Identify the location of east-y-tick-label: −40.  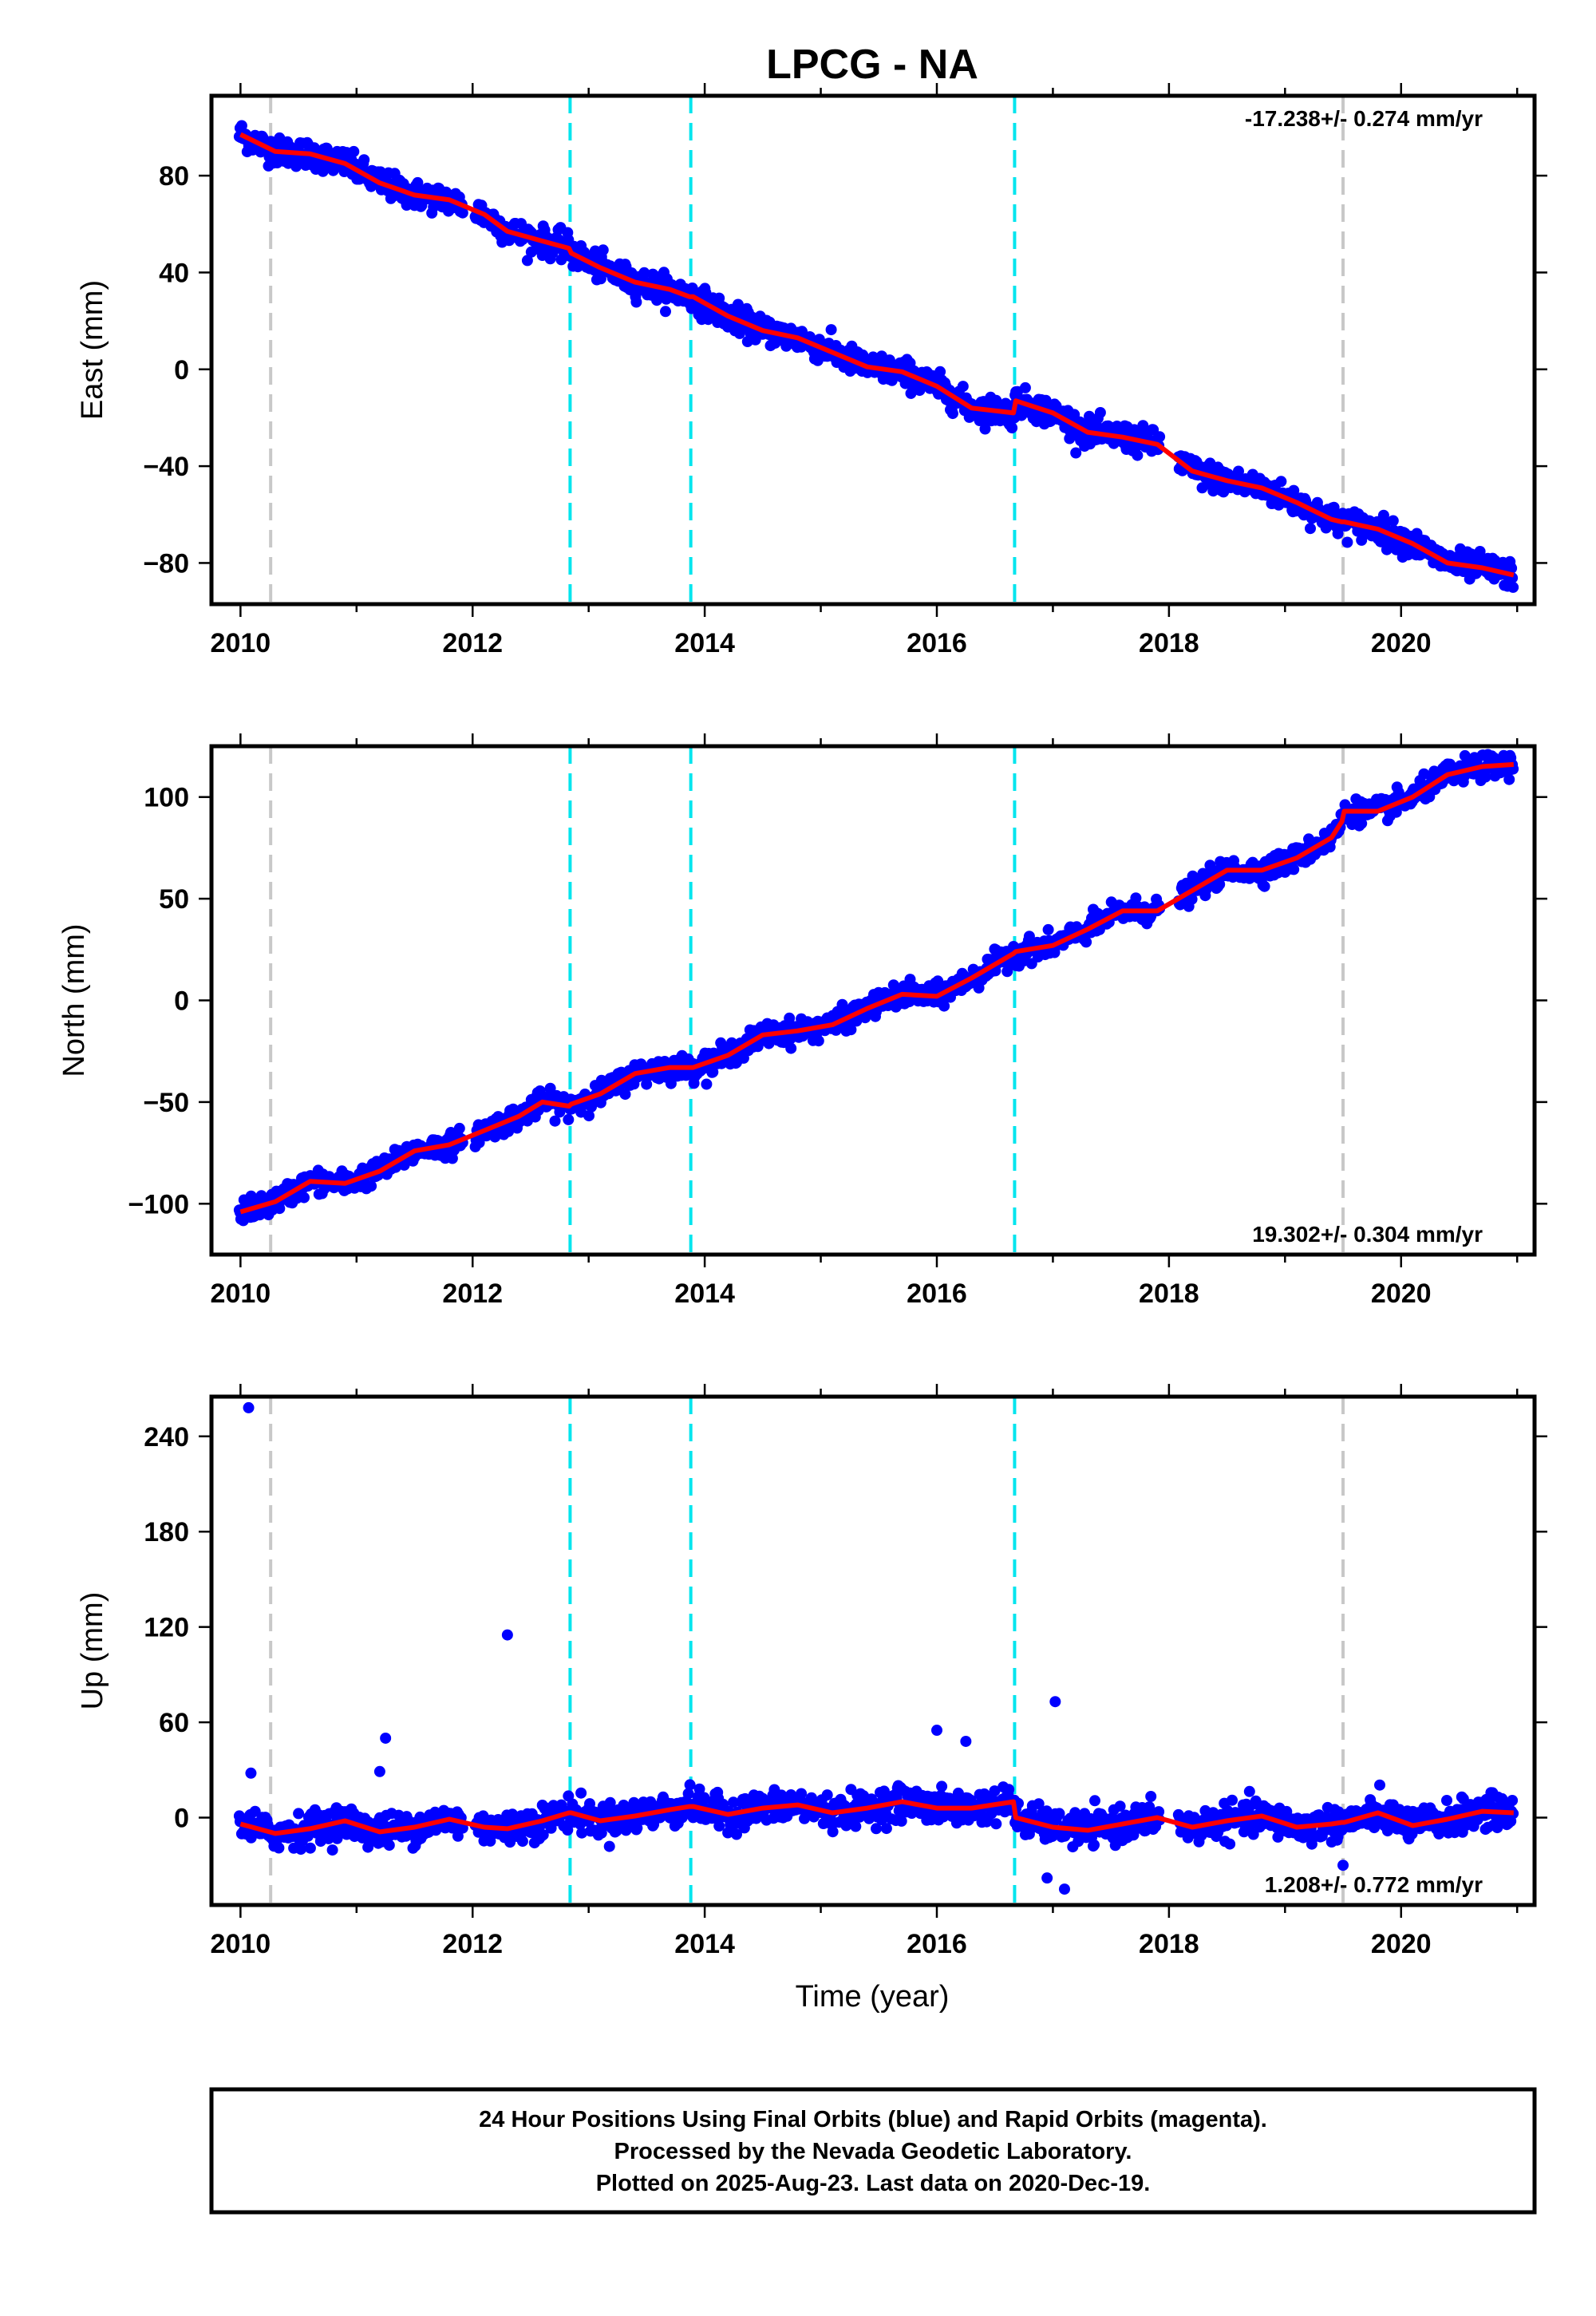
(166, 467).